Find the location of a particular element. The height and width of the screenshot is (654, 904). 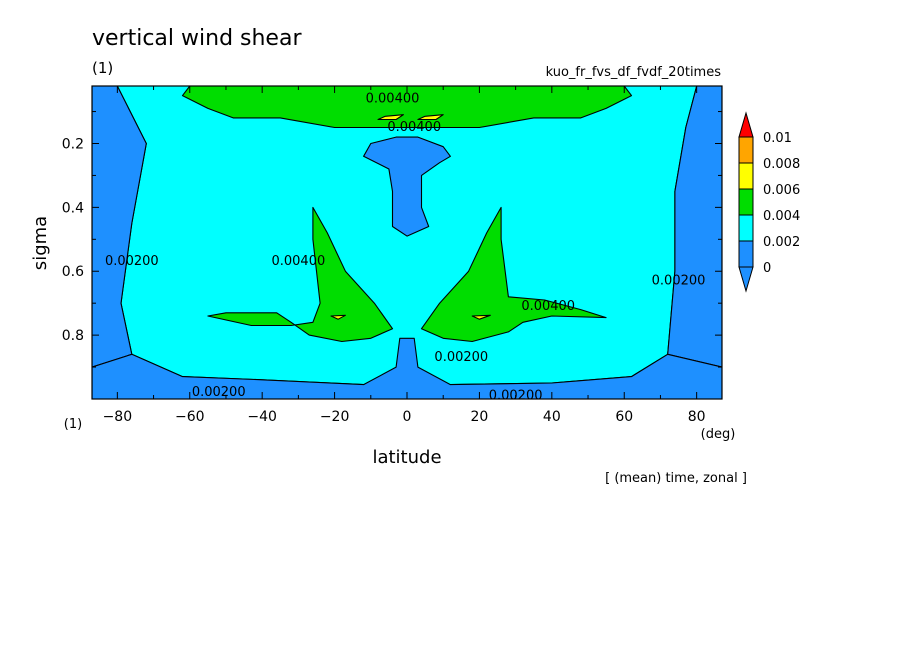

x-axis-label: latitude is located at coordinates (406, 457).